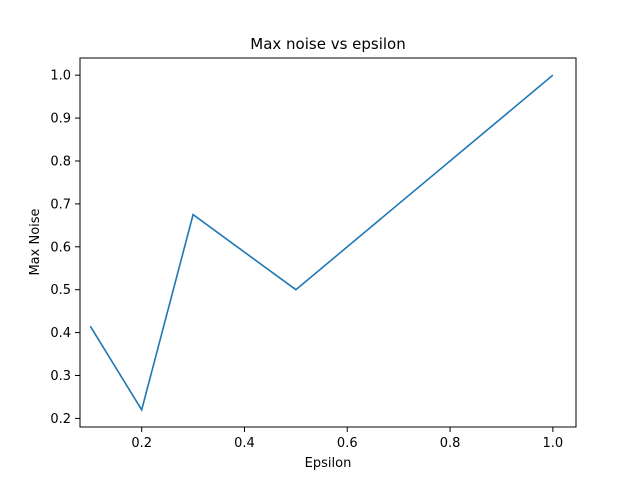 This screenshot has height=480, width=640. What do you see at coordinates (60, 161) in the screenshot?
I see `y-tick-label: 0.8` at bounding box center [60, 161].